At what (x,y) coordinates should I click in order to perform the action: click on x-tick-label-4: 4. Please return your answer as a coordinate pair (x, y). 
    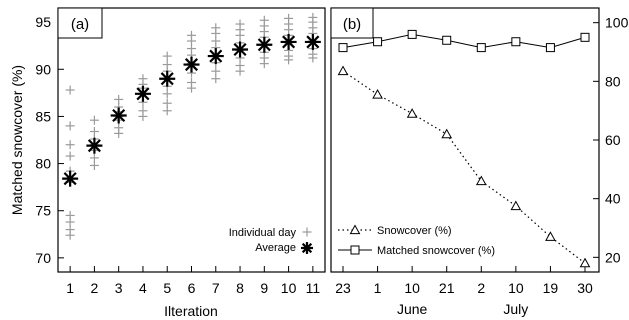
    Looking at the image, I should click on (143, 288).